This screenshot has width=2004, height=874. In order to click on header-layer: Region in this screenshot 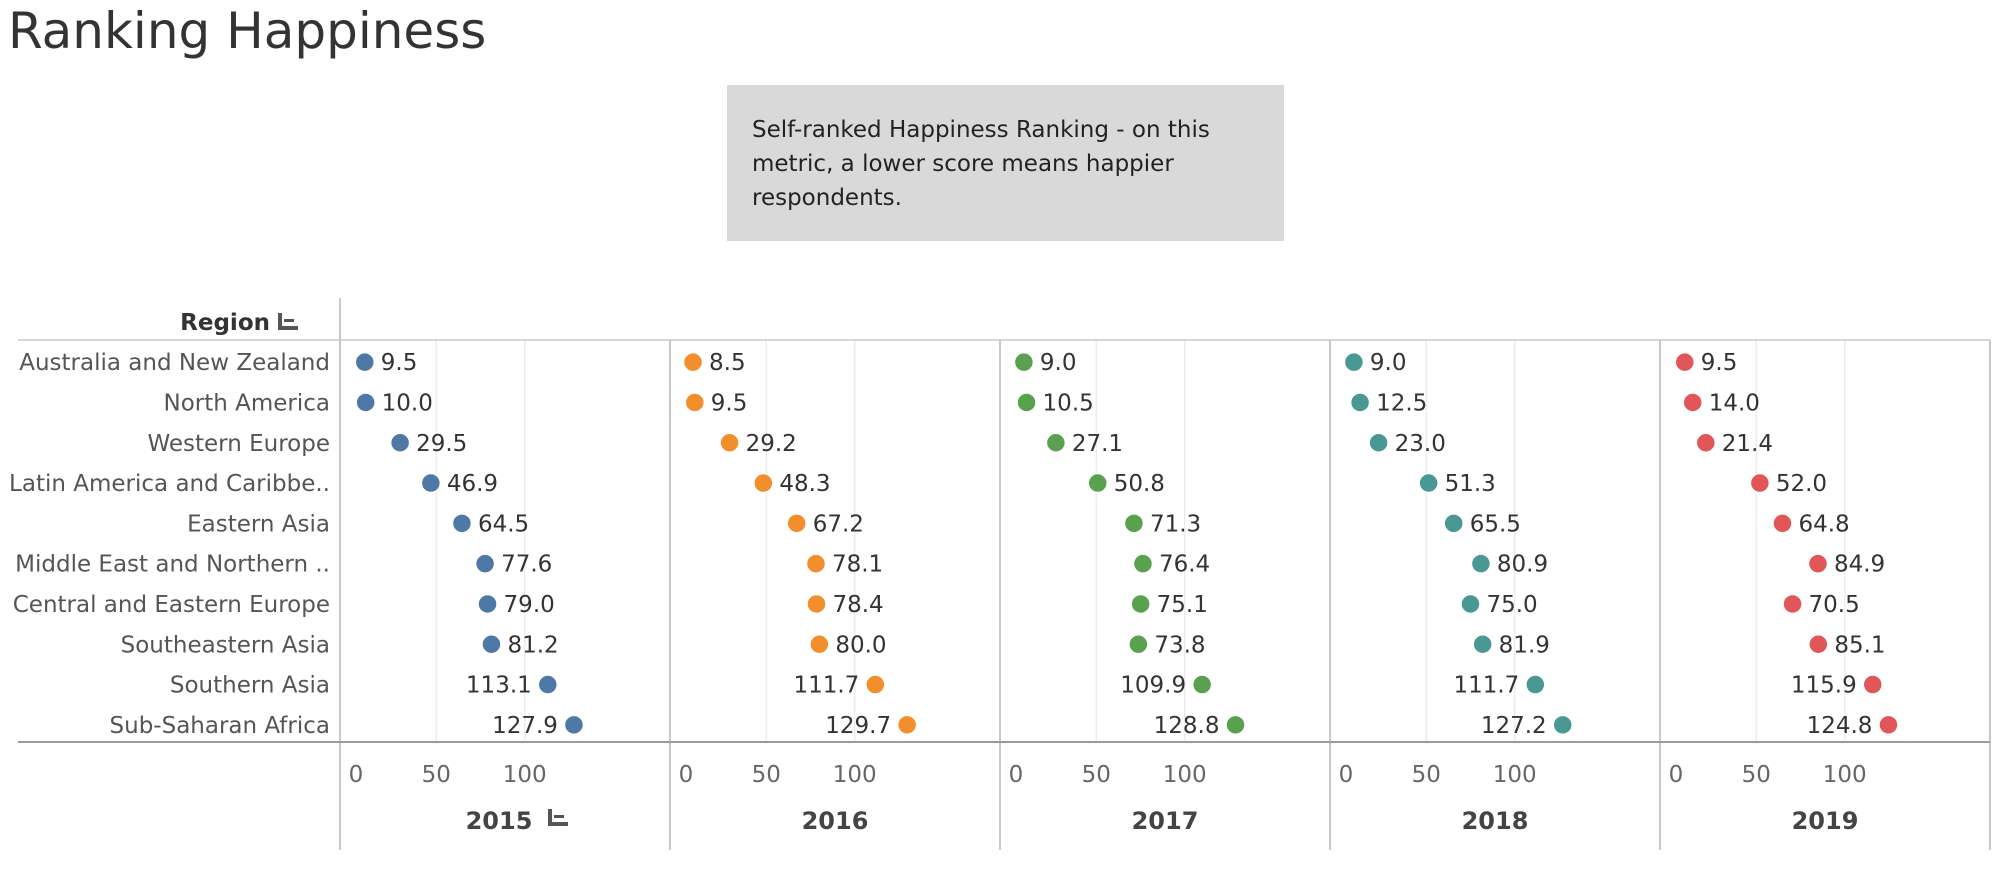, I will do `click(239, 323)`.